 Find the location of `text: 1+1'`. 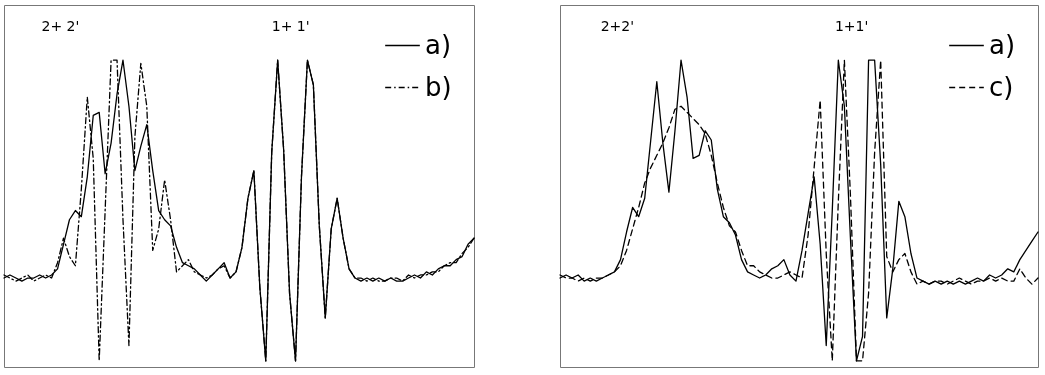

text: 1+1' is located at coordinates (851, 26).